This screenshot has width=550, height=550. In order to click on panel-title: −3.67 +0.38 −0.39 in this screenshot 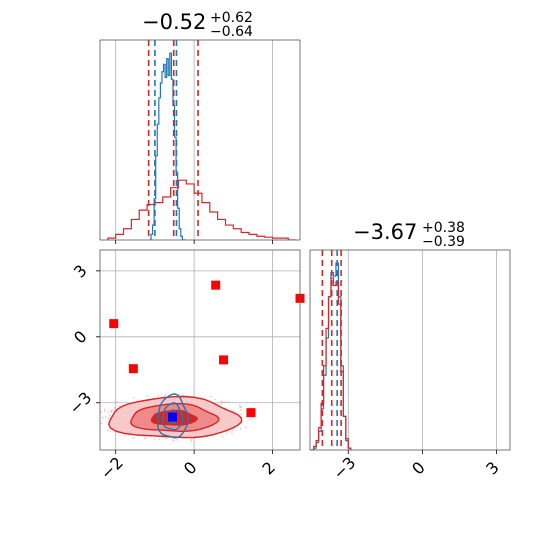, I will do `click(409, 235)`.